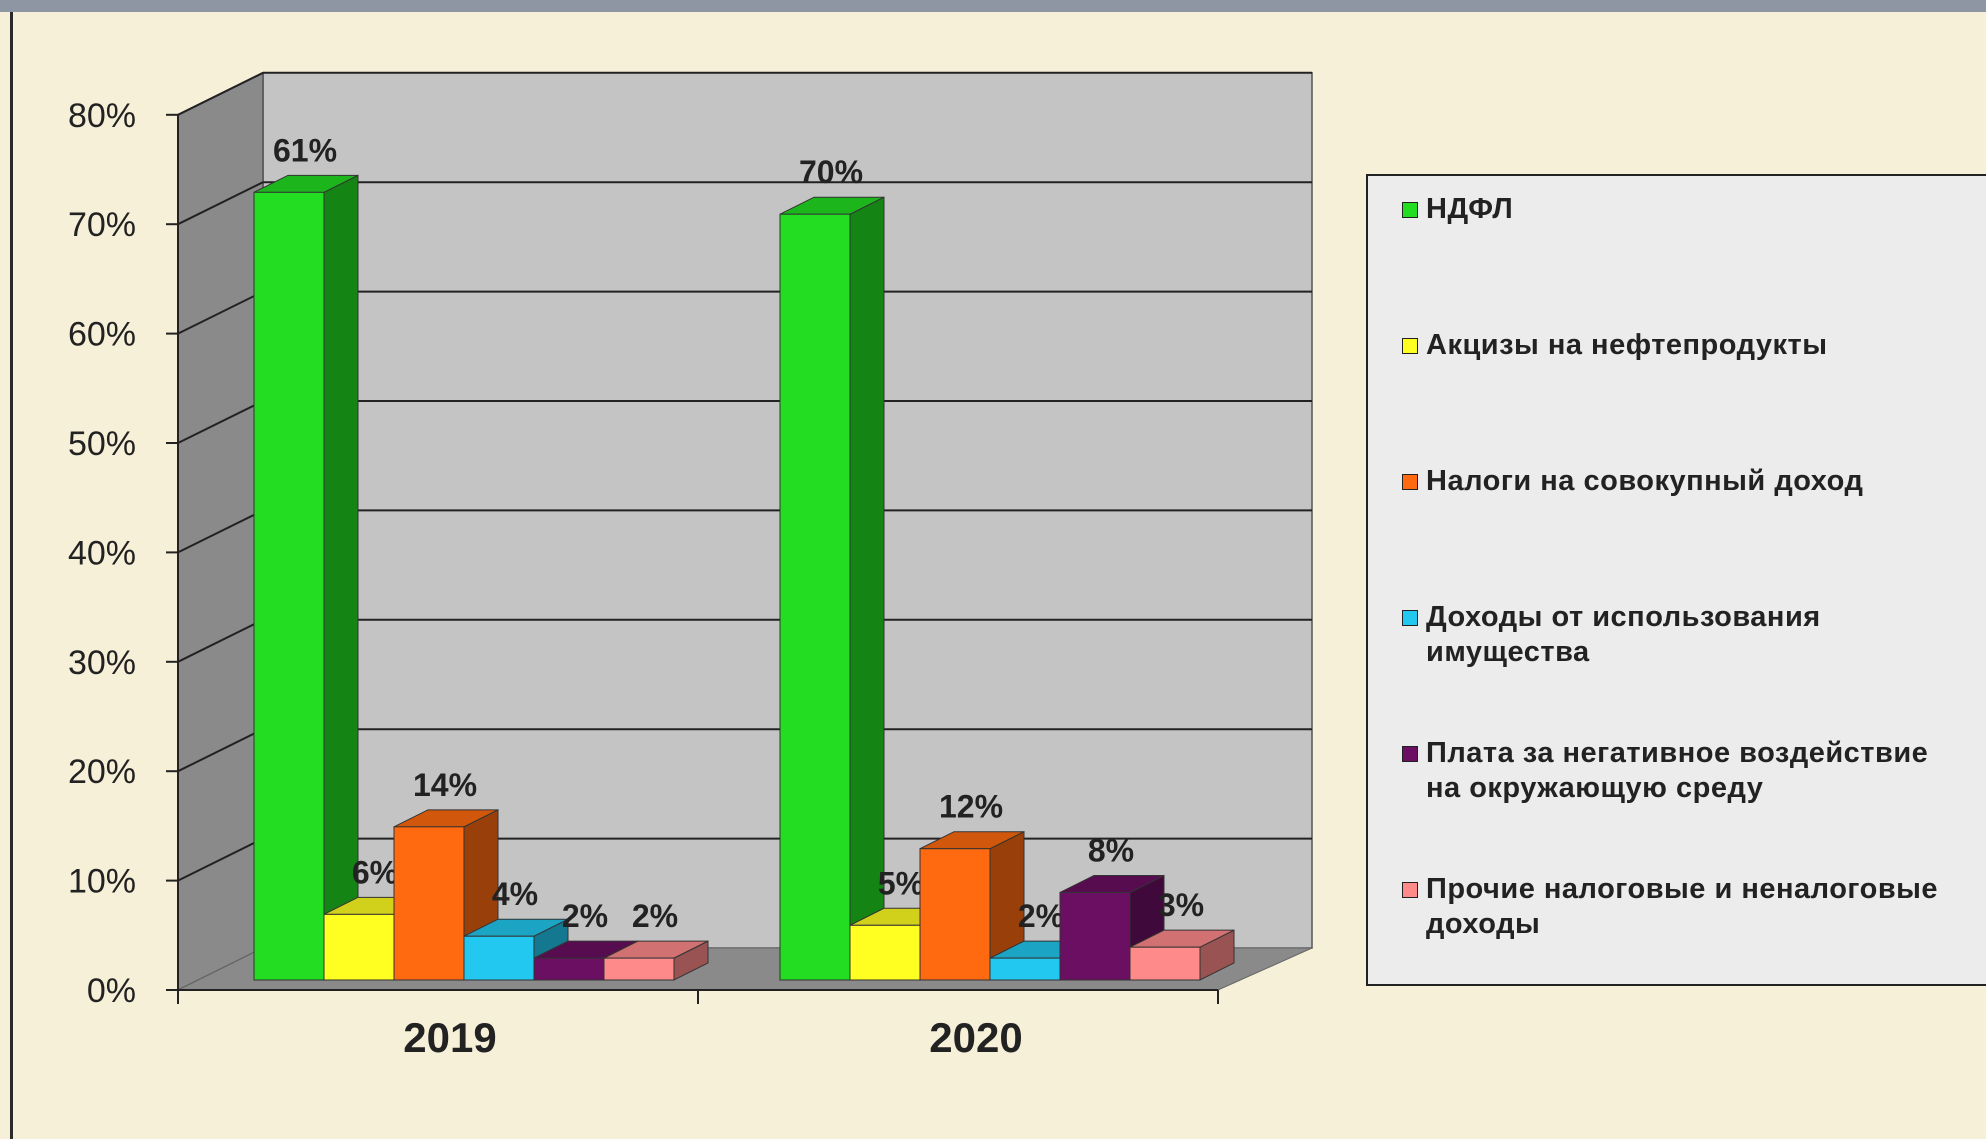 Image resolution: width=1986 pixels, height=1139 pixels. What do you see at coordinates (449, 1037) in the screenshot?
I see `category-label: 2019` at bounding box center [449, 1037].